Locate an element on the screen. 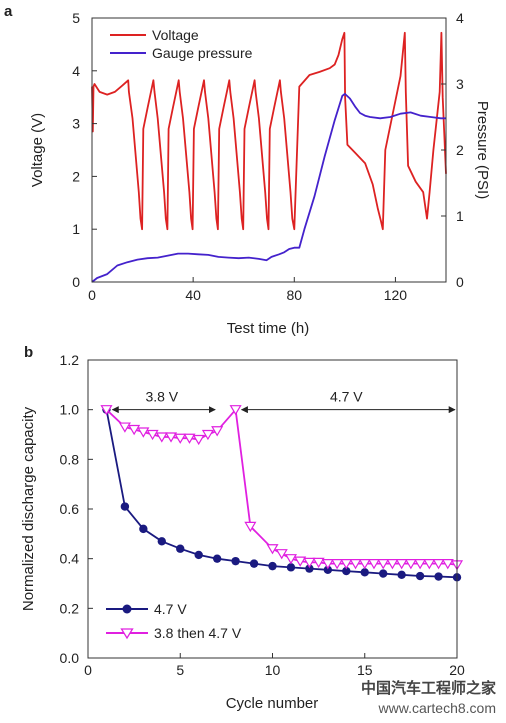  legend-marker-4-7v is located at coordinates (127, 609).